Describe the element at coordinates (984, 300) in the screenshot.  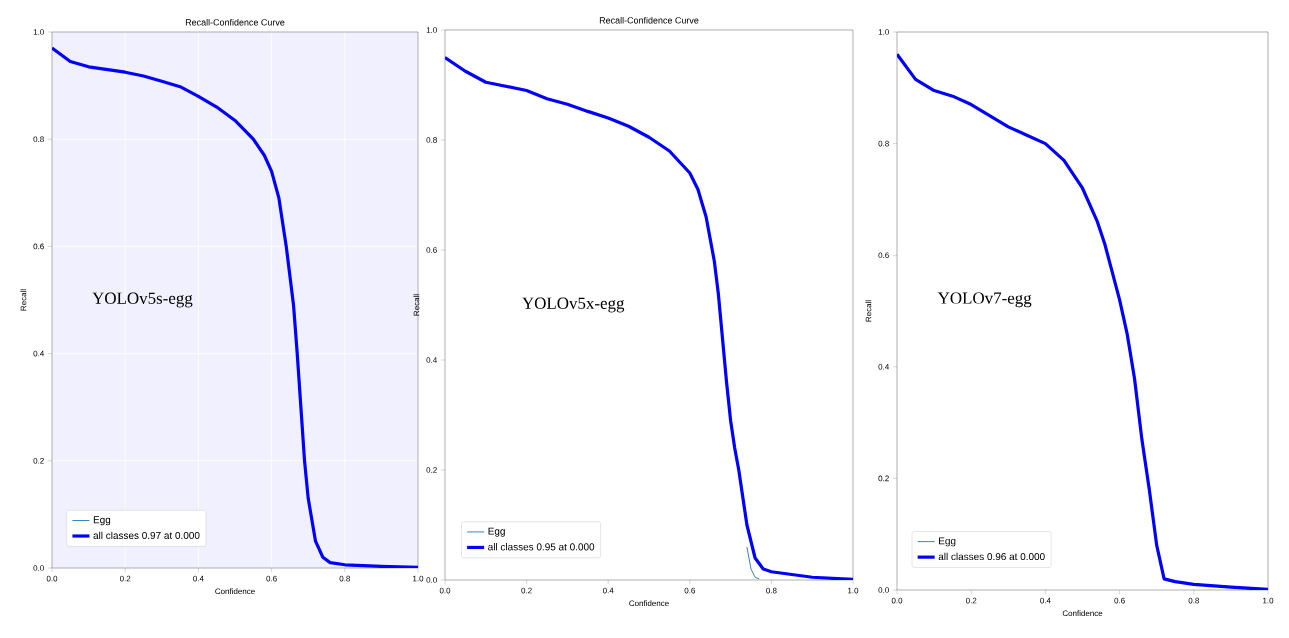
I see `annotation: YOLOv7-egg` at that location.